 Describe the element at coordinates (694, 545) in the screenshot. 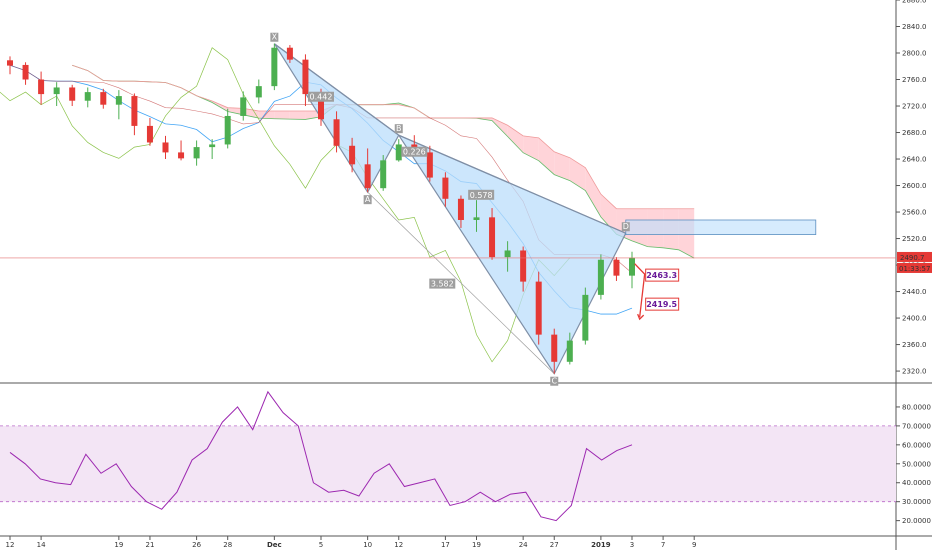

I see `time-tick-label: 9` at that location.